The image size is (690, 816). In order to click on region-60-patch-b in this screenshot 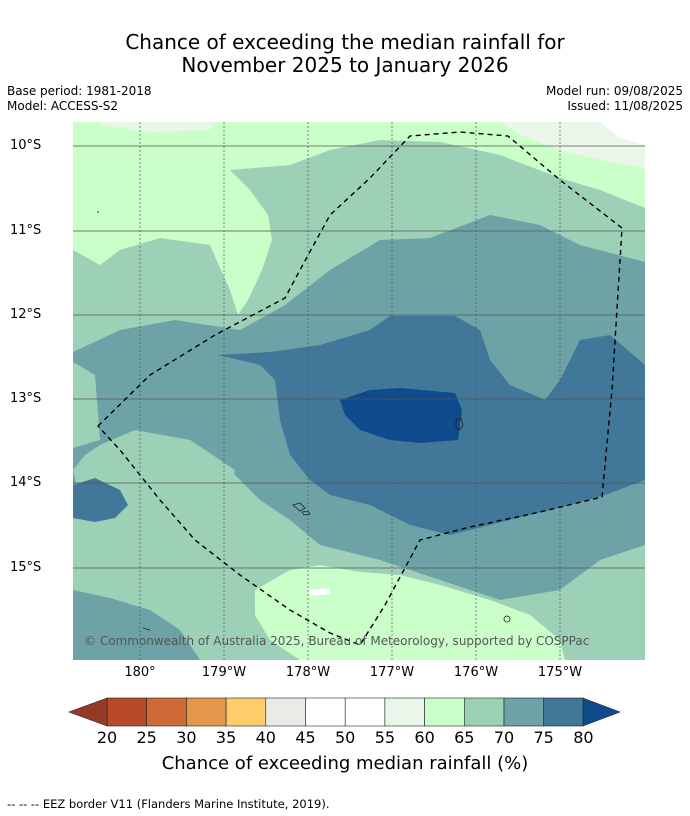, I will do `click(572, 145)`.